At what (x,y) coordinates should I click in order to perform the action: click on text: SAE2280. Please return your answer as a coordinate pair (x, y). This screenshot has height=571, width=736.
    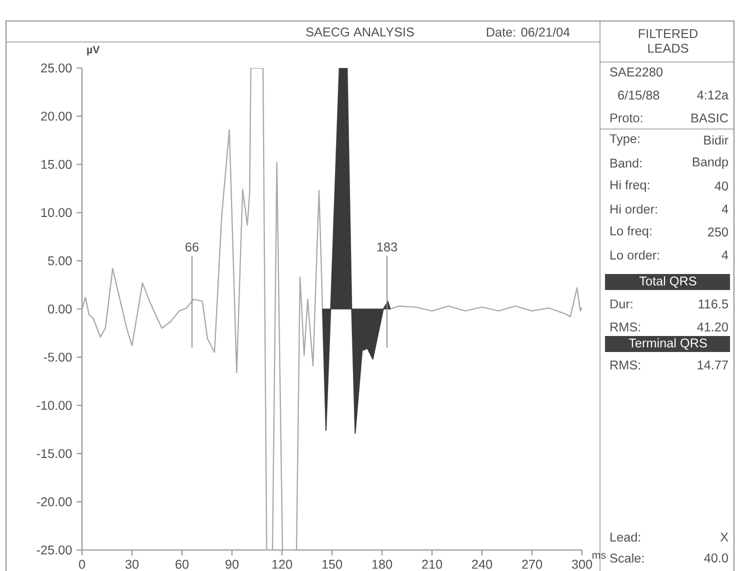
    Looking at the image, I should click on (636, 72).